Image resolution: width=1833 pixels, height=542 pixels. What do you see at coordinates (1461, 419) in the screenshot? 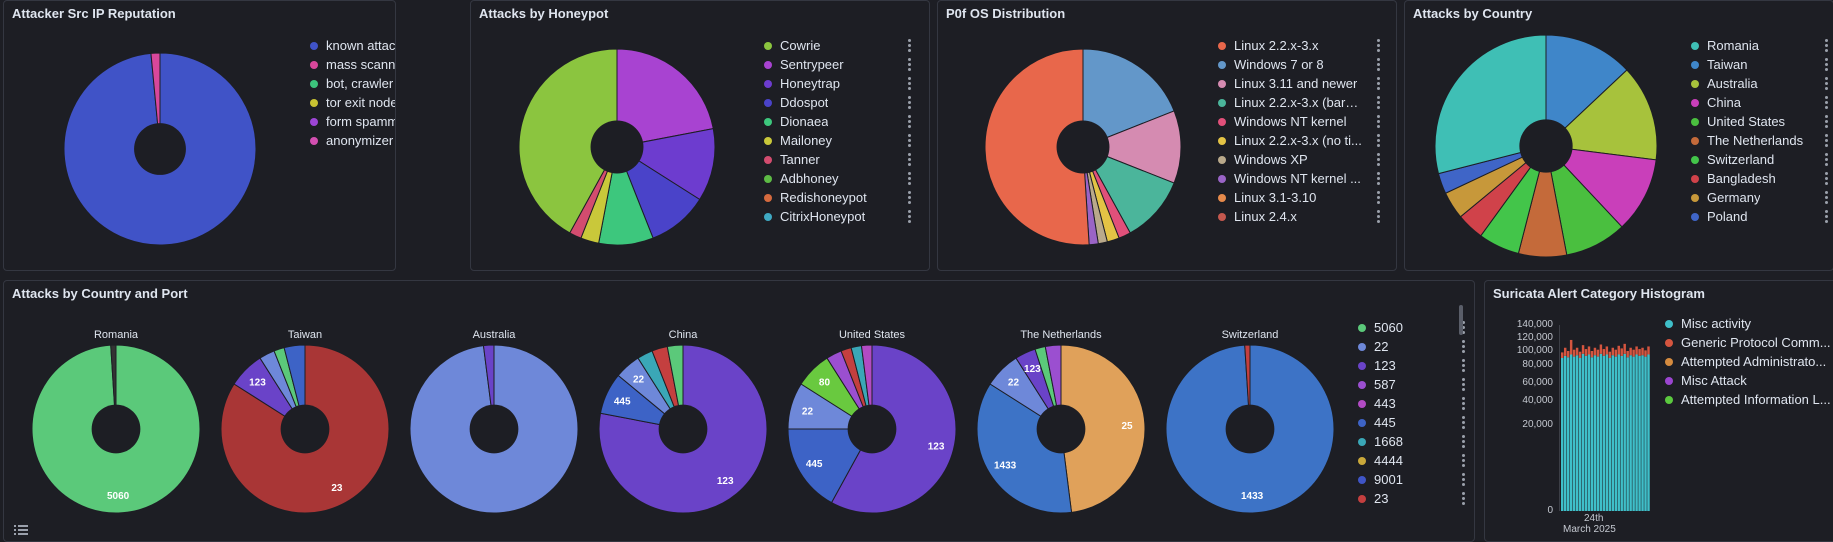
I see `legend-scrollbar` at bounding box center [1461, 419].